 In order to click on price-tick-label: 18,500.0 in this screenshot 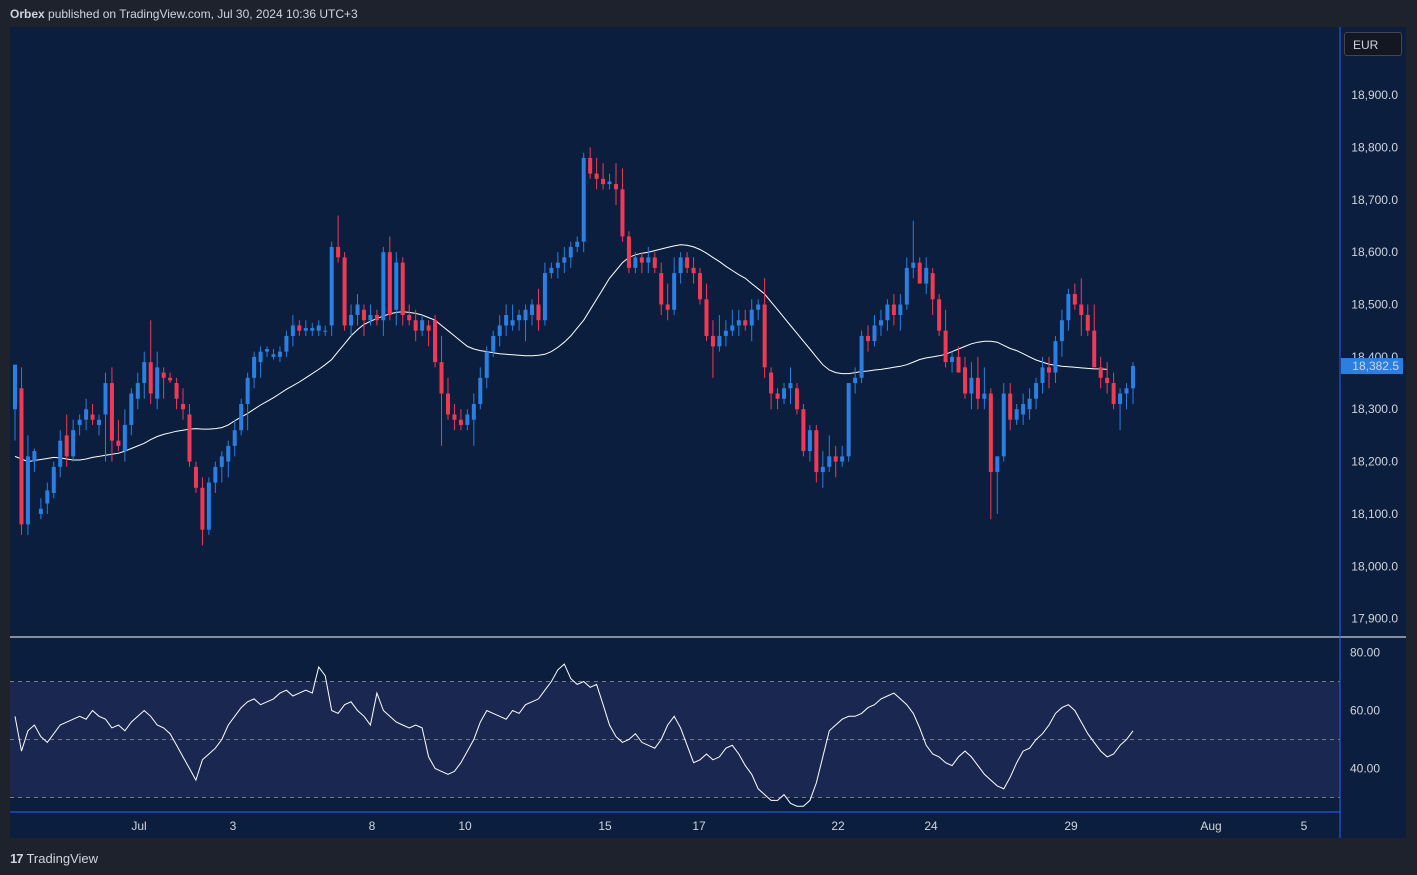, I will do `click(1374, 305)`.